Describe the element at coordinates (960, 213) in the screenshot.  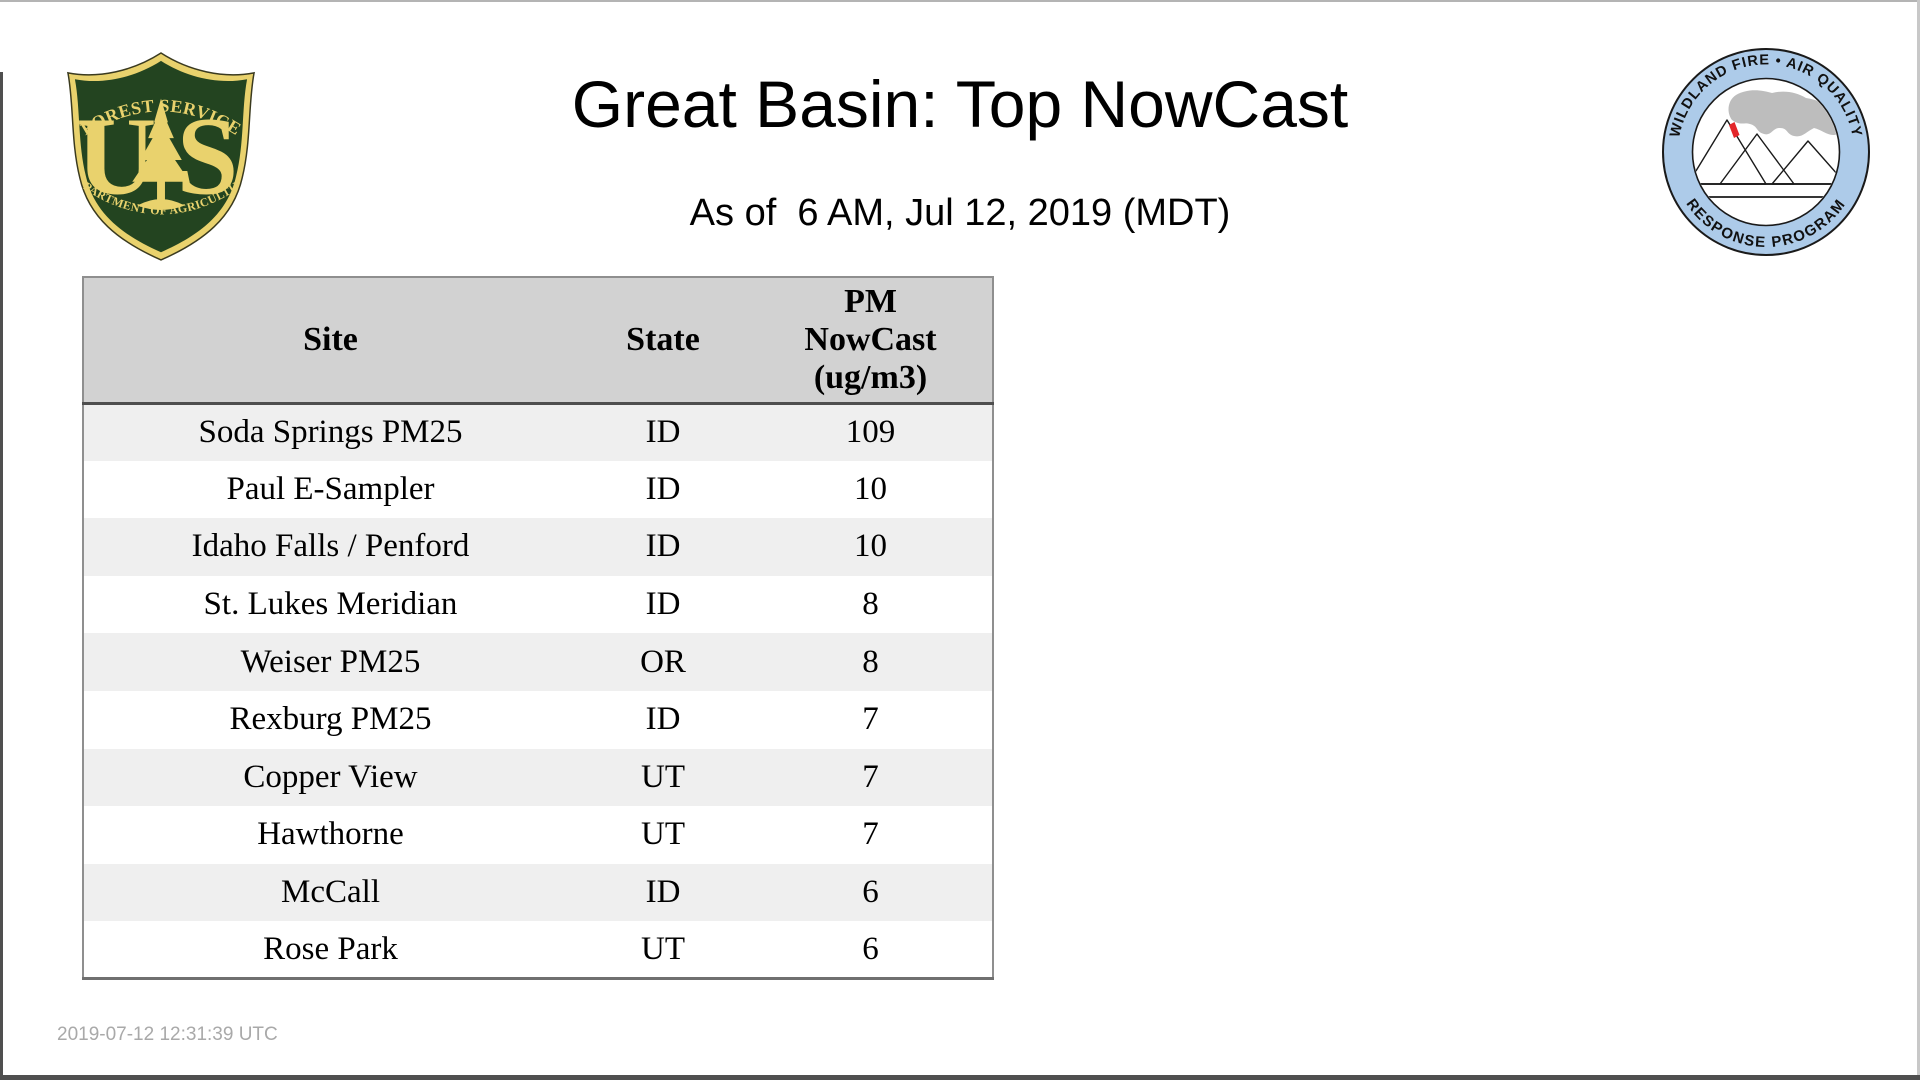
I see `page-subtitle: As of 6 AM, Jul 12, 2019 (MDT)` at that location.